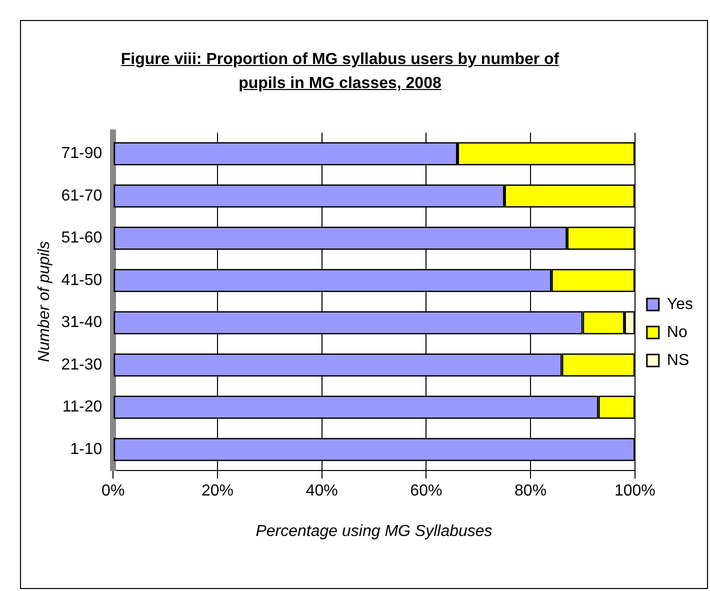  What do you see at coordinates (374, 531) in the screenshot?
I see `x-axis-title: Percentage using MG Syllabuses` at bounding box center [374, 531].